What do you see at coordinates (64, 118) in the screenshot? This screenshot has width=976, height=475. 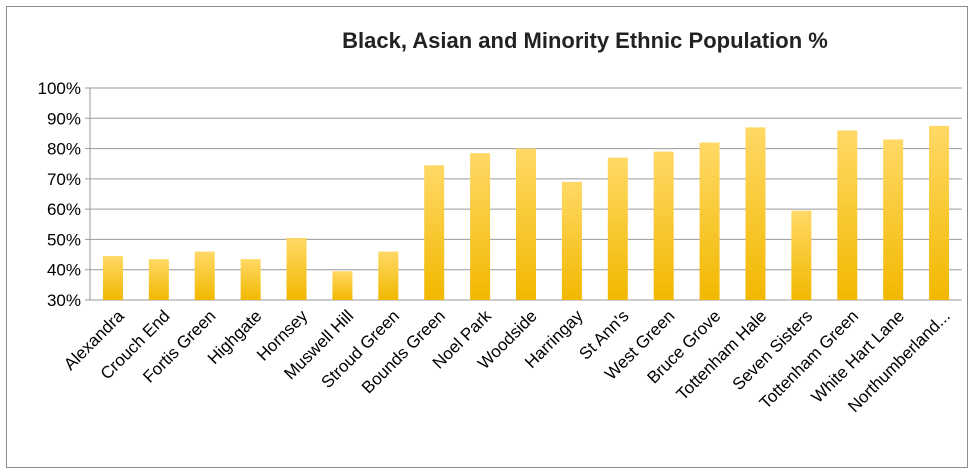 I see `y-tick-label: 90%` at bounding box center [64, 118].